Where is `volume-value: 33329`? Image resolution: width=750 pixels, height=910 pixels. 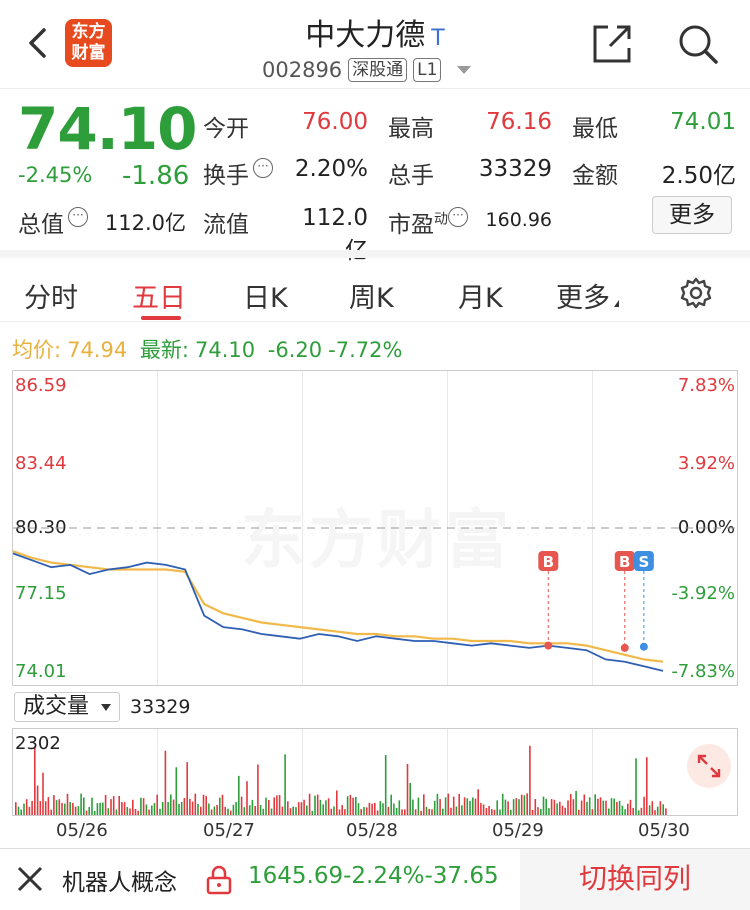
volume-value: 33329 is located at coordinates (515, 169).